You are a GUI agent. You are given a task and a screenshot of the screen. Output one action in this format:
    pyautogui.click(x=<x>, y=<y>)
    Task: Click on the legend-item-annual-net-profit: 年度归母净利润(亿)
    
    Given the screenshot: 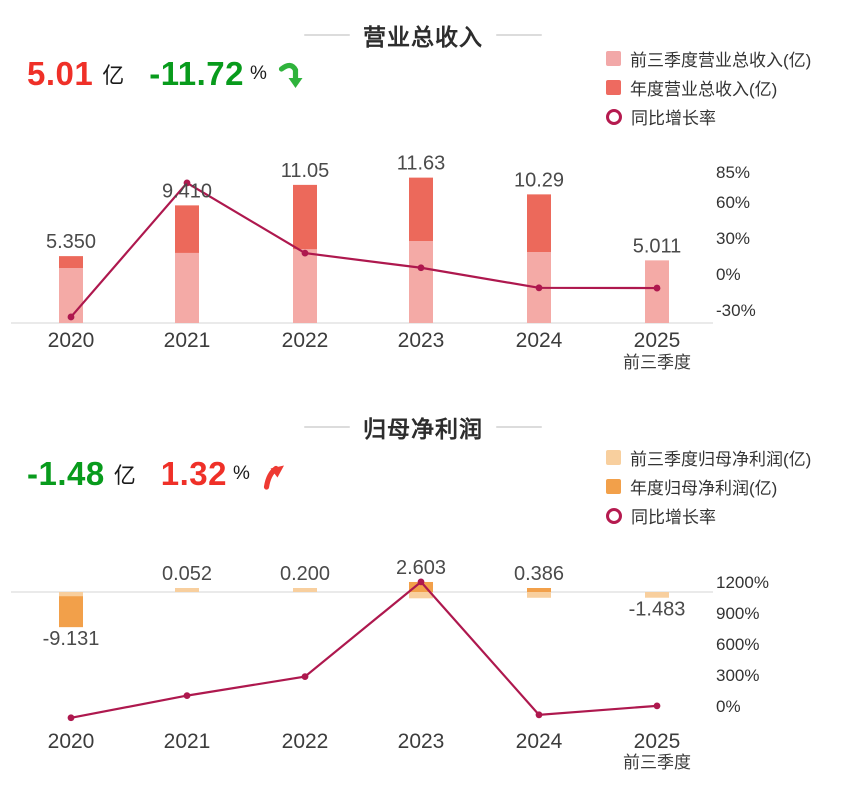 What is the action you would take?
    pyautogui.click(x=708, y=488)
    